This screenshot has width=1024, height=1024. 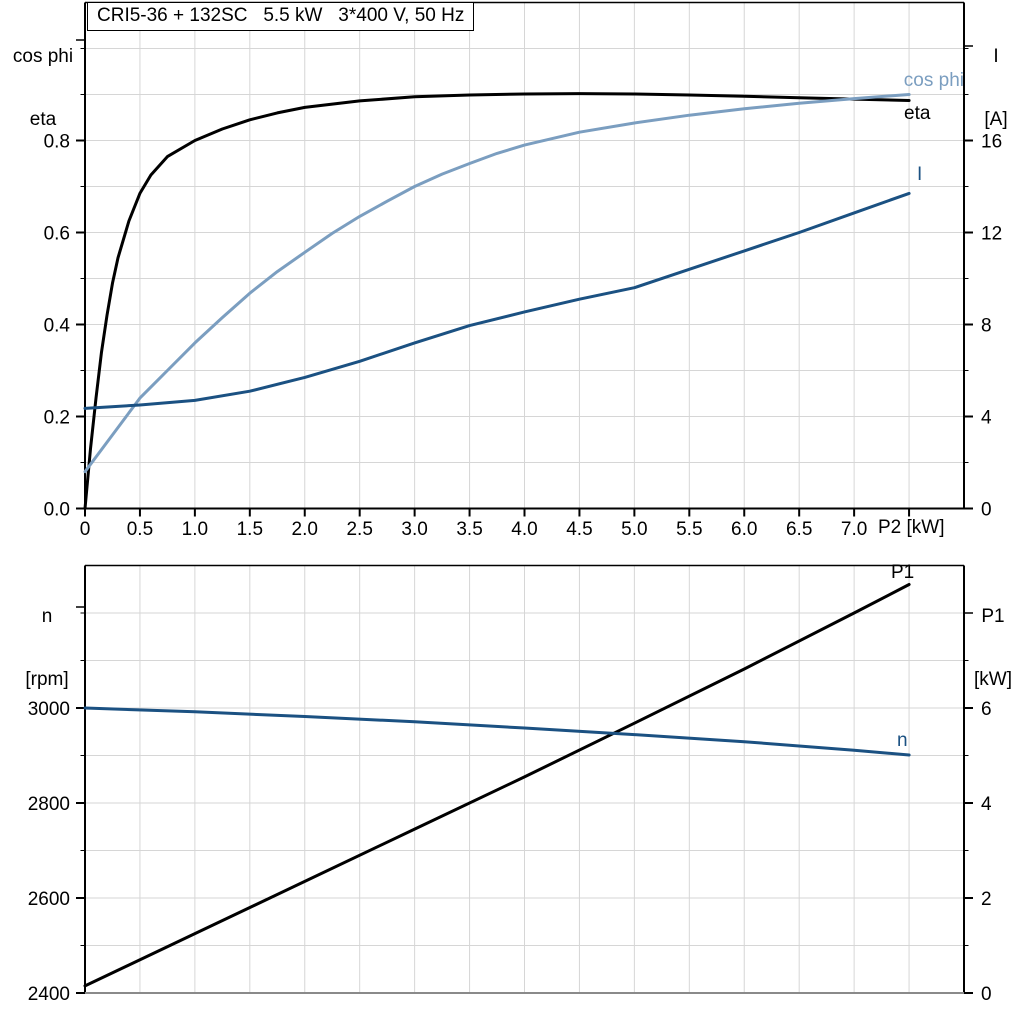 I want to click on tick-label-x: 2.0, so click(x=305, y=529).